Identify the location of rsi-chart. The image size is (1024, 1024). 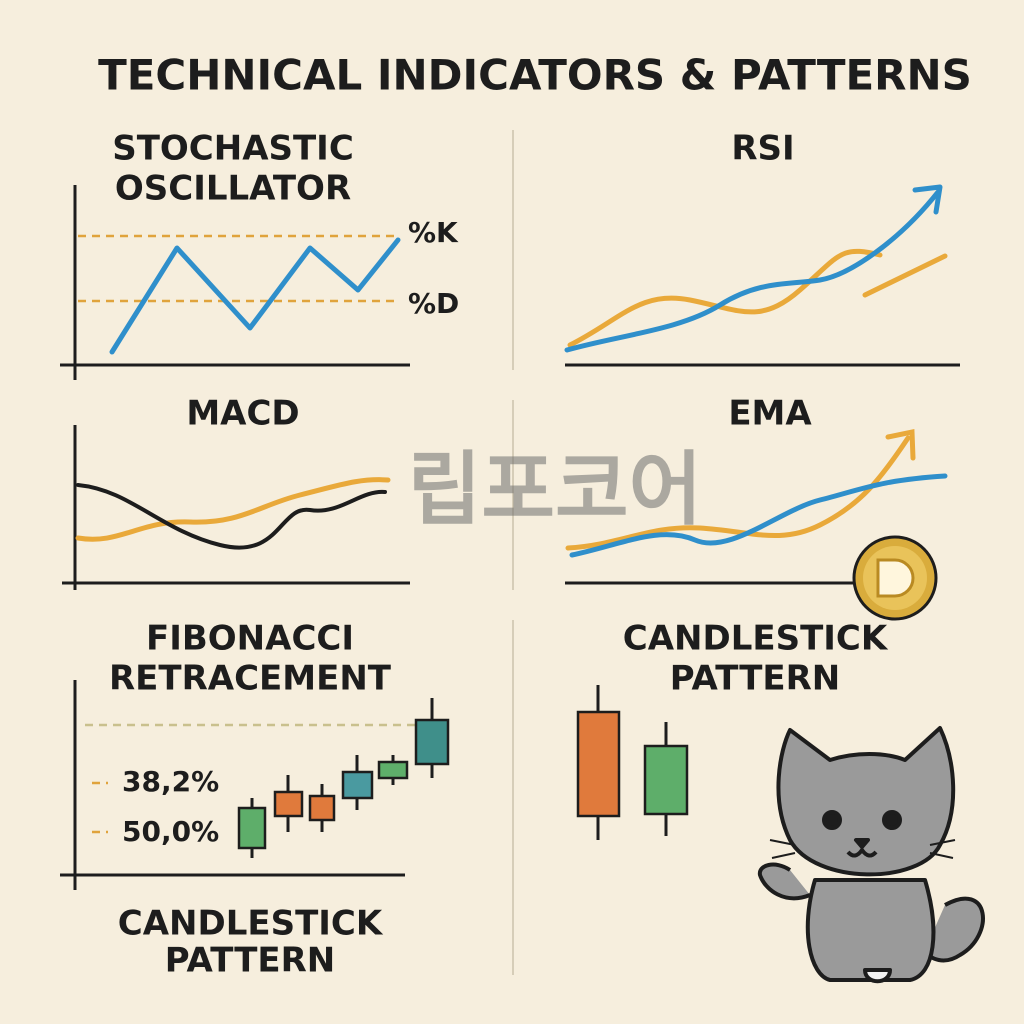
(762, 275).